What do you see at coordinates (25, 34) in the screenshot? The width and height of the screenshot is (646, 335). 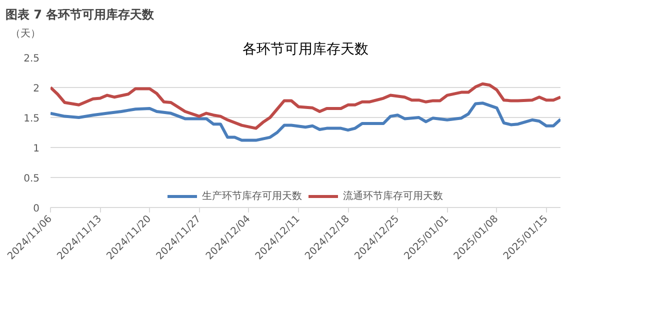 I see `y-axis-title: （天）` at bounding box center [25, 34].